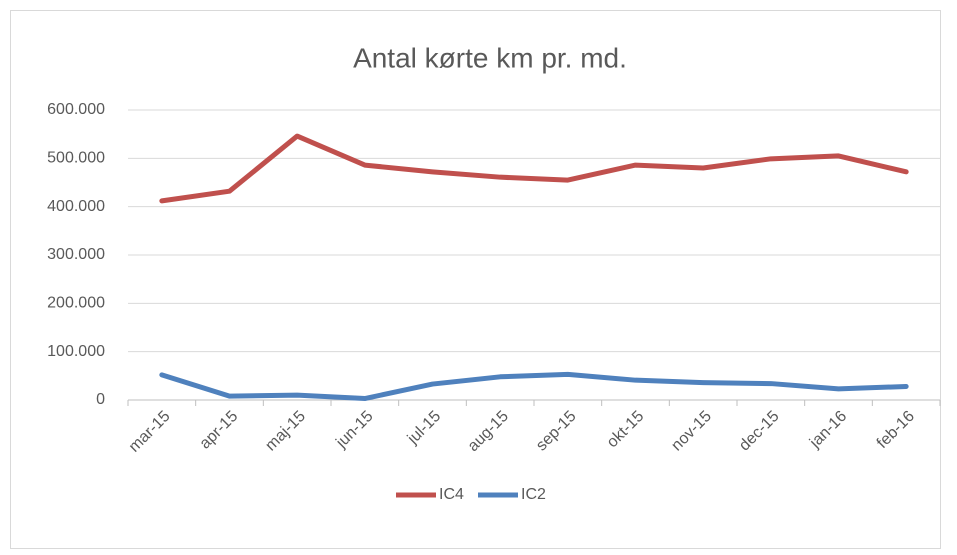 This screenshot has height=555, width=957. What do you see at coordinates (100, 399) in the screenshot?
I see `y-tick-label: 0` at bounding box center [100, 399].